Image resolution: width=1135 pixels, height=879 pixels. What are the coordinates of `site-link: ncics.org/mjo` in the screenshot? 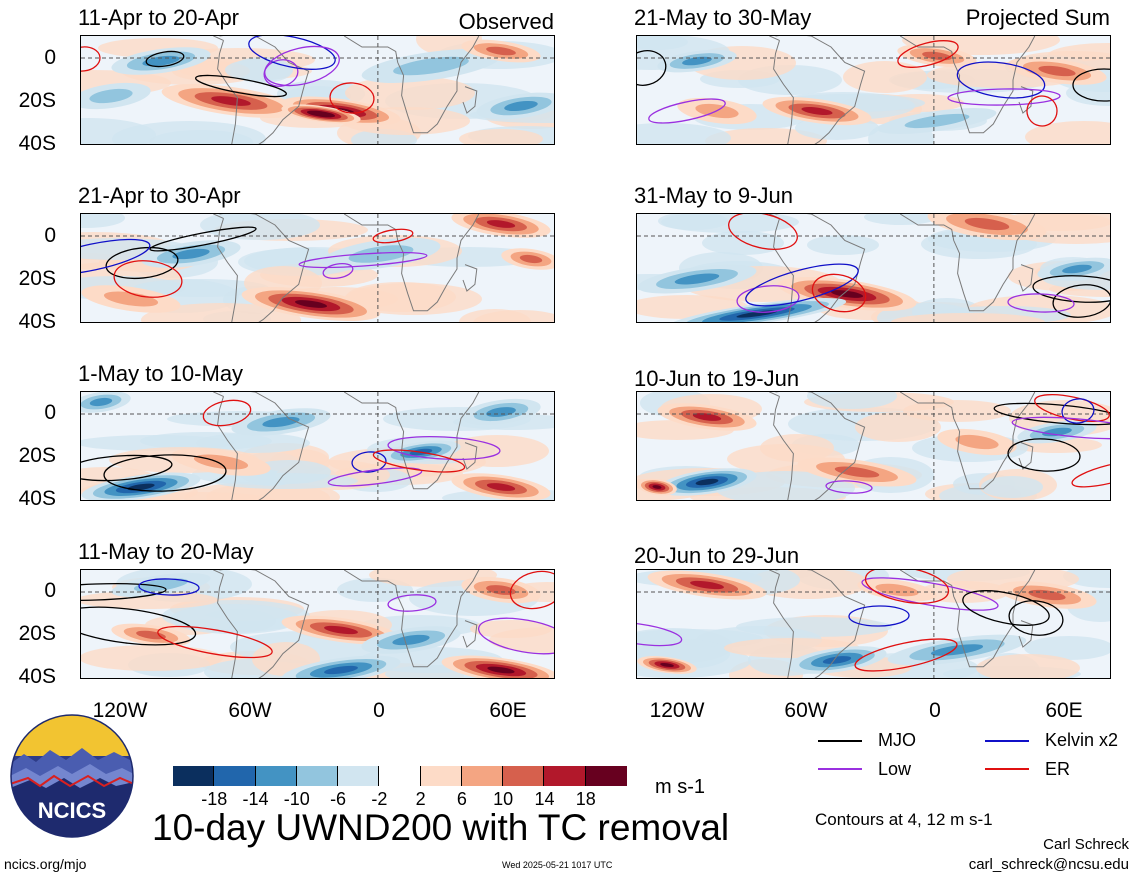 It's located at (45, 864).